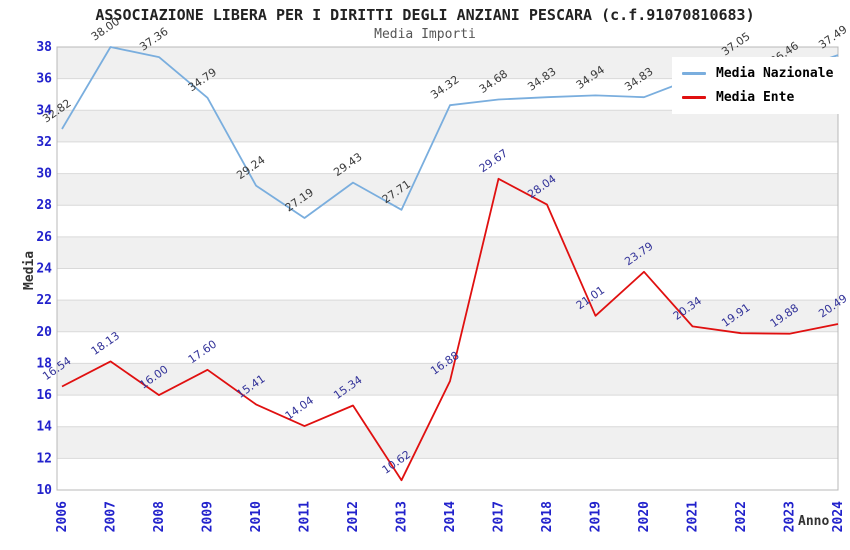 This screenshot has height=550, width=850. What do you see at coordinates (111, 516) in the screenshot?
I see `x-tick-label: 2007` at bounding box center [111, 516].